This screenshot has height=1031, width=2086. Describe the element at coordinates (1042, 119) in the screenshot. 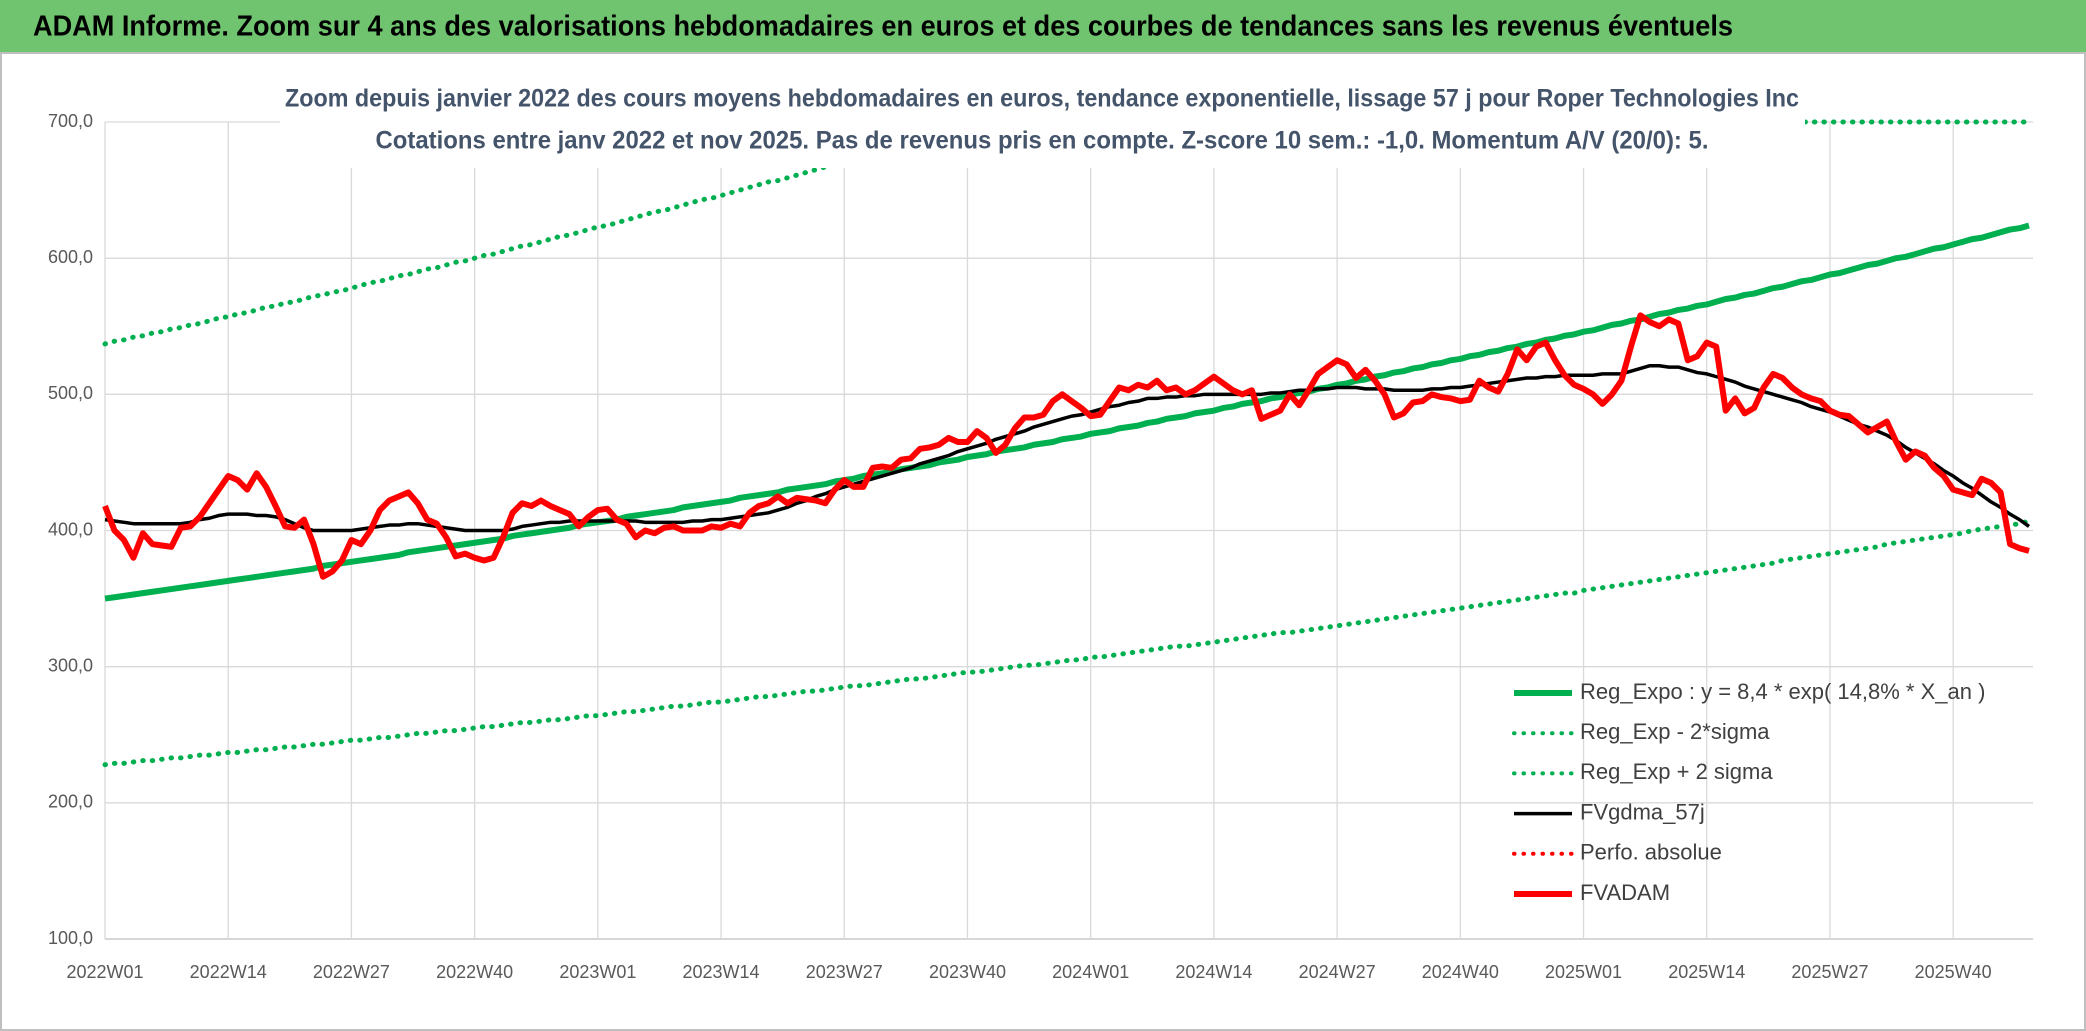

I see `title-box` at that location.